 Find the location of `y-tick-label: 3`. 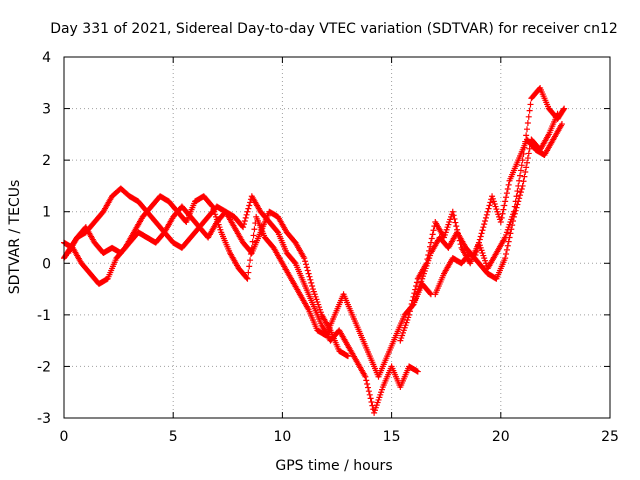

y-tick-label: 3 is located at coordinates (46, 110).